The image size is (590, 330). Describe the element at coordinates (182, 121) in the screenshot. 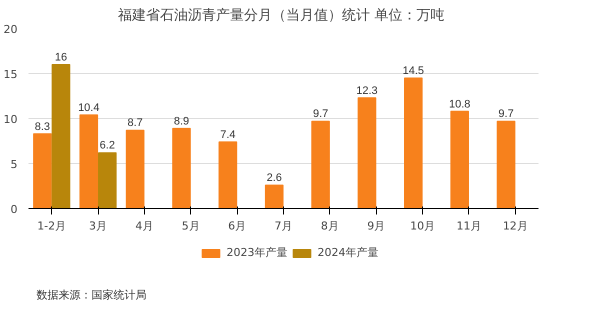

I see `data-label: 8.9` at that location.